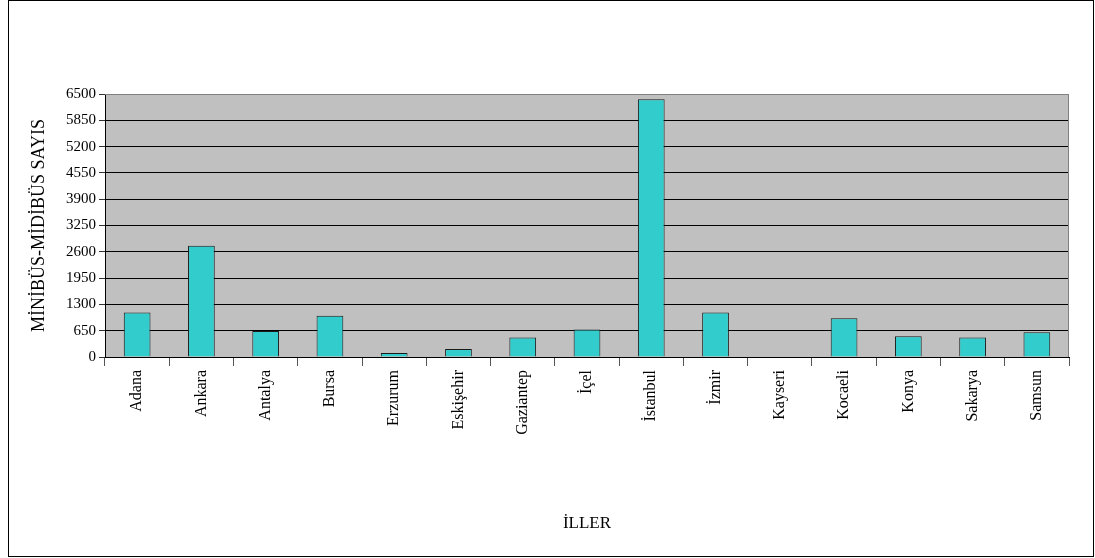  I want to click on x-tick-label: Ankara, so click(200, 394).